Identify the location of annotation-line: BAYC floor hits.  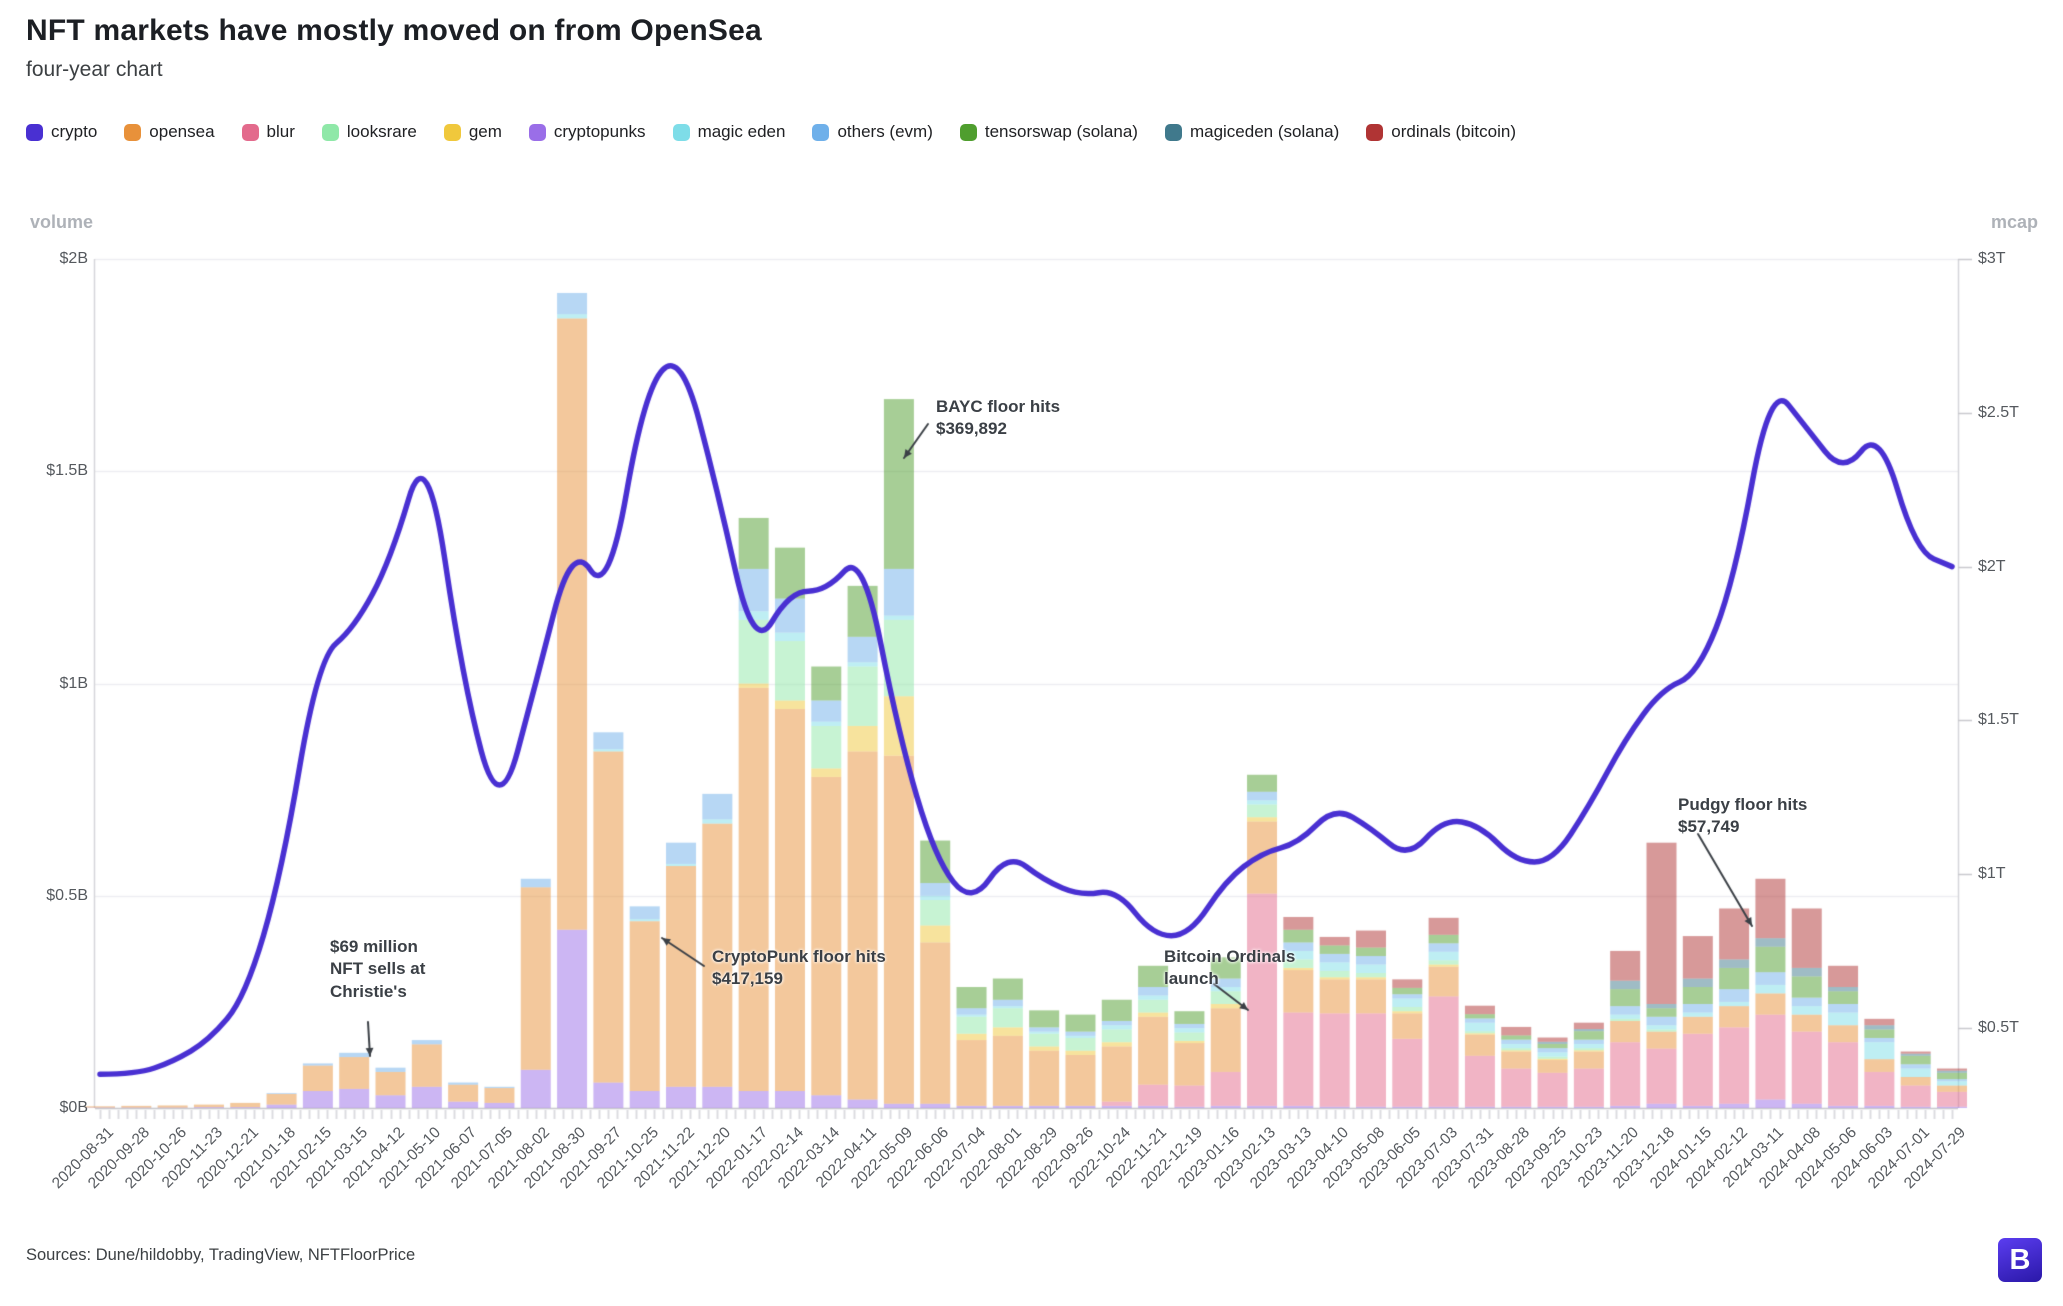
(998, 406).